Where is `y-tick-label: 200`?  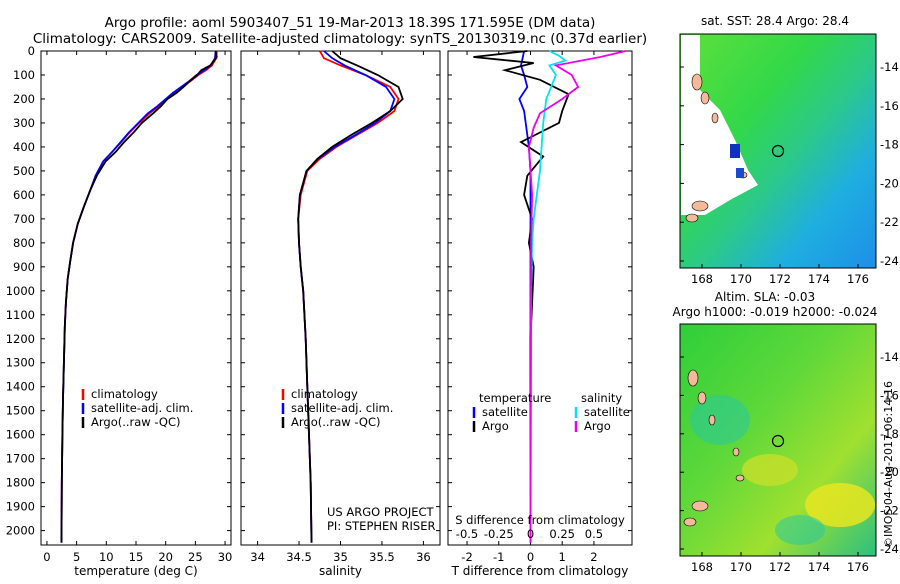 y-tick-label: 200 is located at coordinates (24, 99).